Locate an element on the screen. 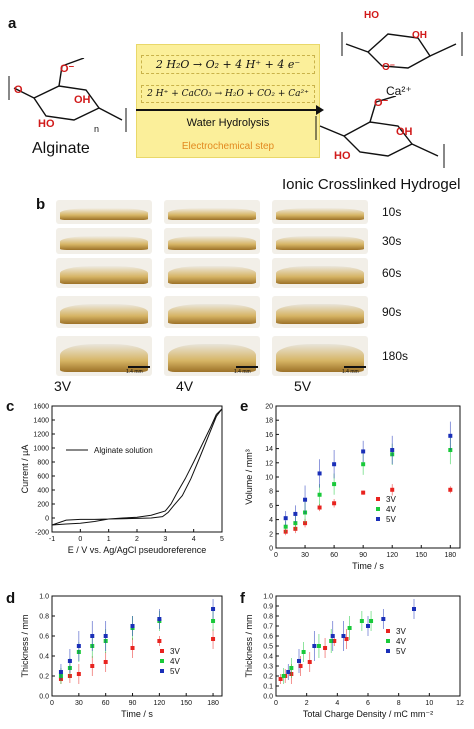 Image resolution: width=474 pixels, height=729 pixels. y-tick-label: 1600 is located at coordinates (41, 407).